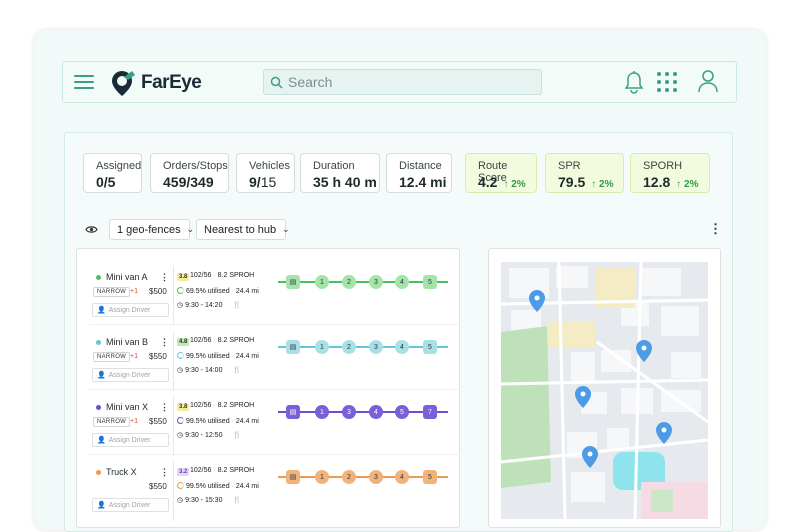 The height and width of the screenshot is (532, 800). I want to click on time-window: 9:30 - 14:00, so click(204, 370).